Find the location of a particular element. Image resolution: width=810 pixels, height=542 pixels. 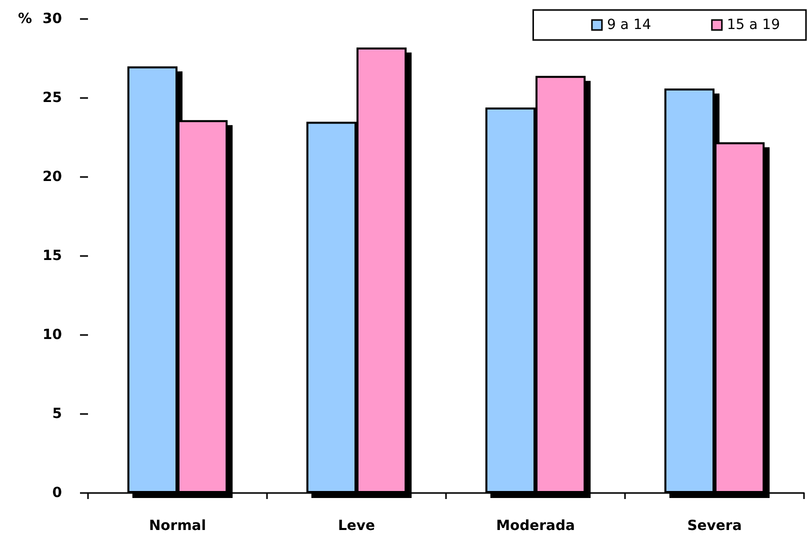

y-tick-label: 5 is located at coordinates (57, 414).